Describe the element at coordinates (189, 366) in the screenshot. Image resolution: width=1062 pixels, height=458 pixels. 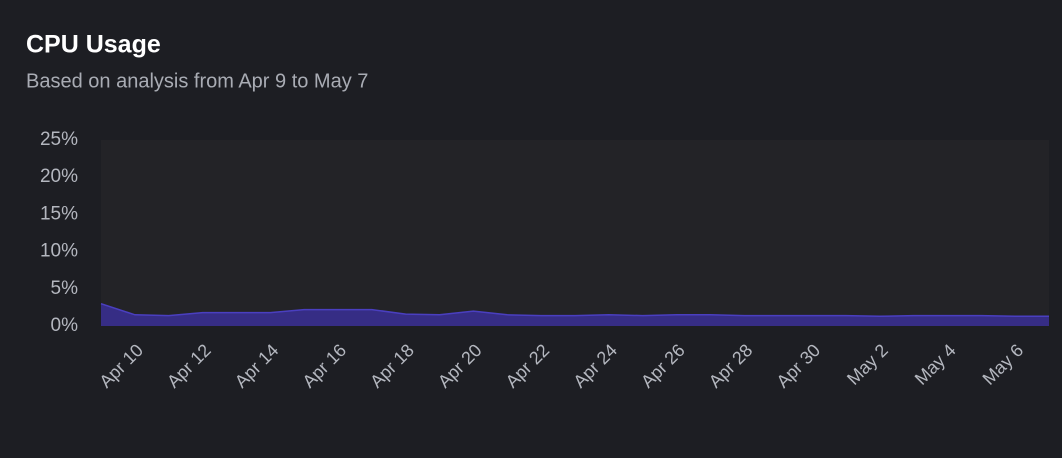
I see `x-tick-label: Apr 12` at that location.